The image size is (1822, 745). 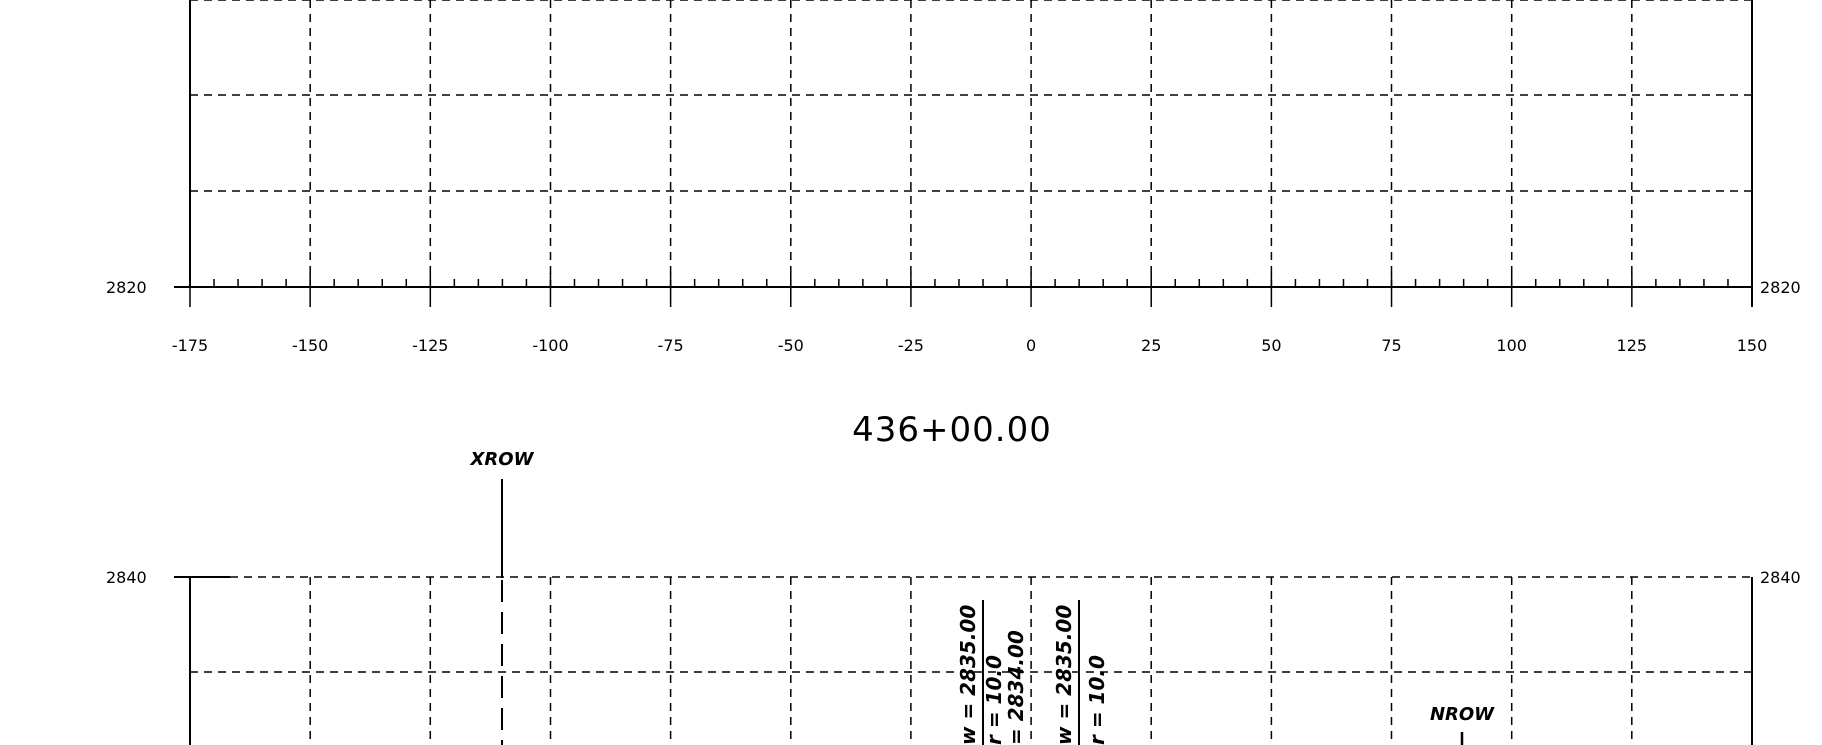 I want to click on upper-axis-ticks, so click(x=971, y=290).